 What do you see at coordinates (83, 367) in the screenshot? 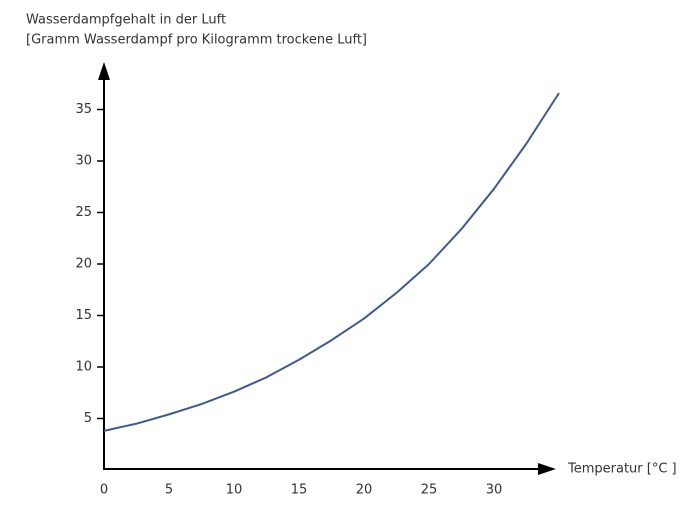
I see `y-tick-label: 10` at bounding box center [83, 367].